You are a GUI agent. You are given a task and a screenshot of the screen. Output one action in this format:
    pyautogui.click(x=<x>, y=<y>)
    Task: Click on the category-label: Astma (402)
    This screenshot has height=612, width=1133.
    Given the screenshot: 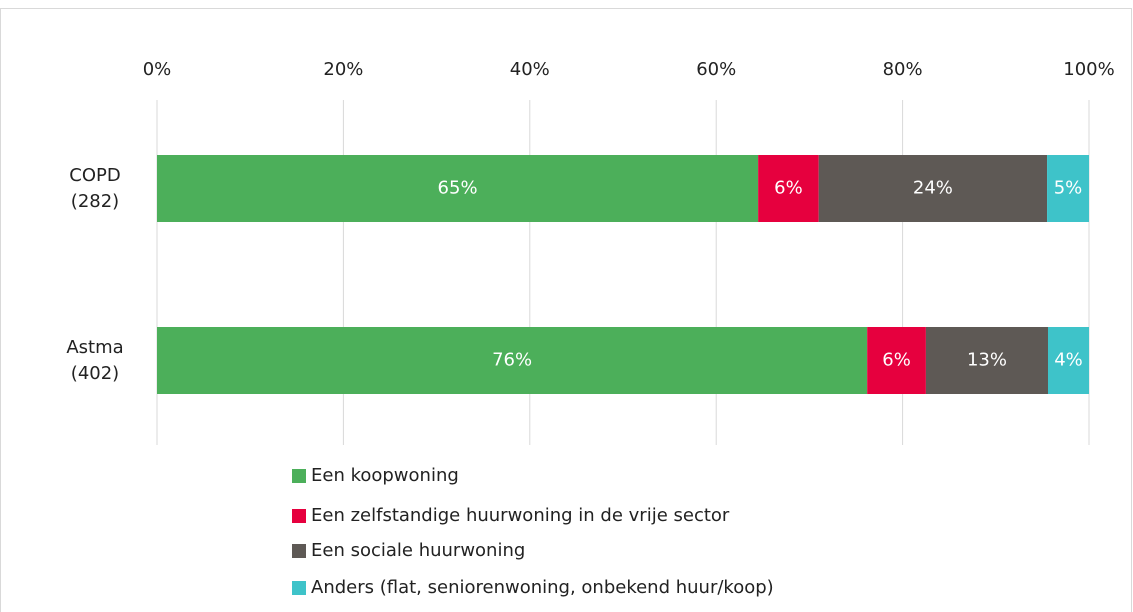 What is the action you would take?
    pyautogui.click(x=95, y=360)
    